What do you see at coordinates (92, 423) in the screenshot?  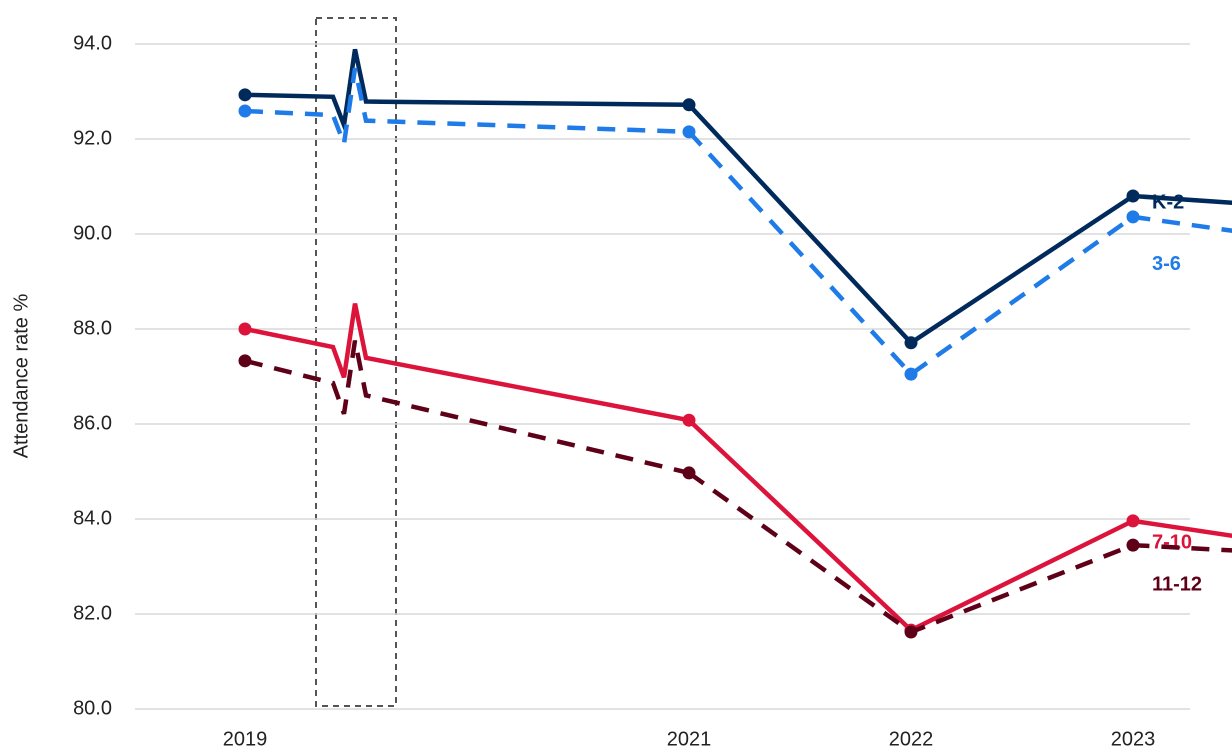 I see `y-tick-label: 86.0` at bounding box center [92, 423].